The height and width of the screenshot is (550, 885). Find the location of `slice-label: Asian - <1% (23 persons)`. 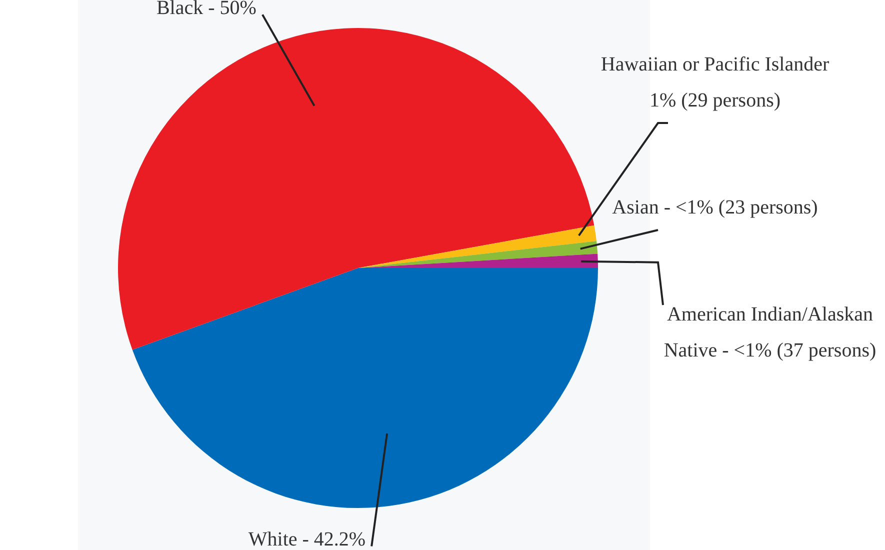

slice-label: Asian - <1% (23 persons) is located at coordinates (715, 207).